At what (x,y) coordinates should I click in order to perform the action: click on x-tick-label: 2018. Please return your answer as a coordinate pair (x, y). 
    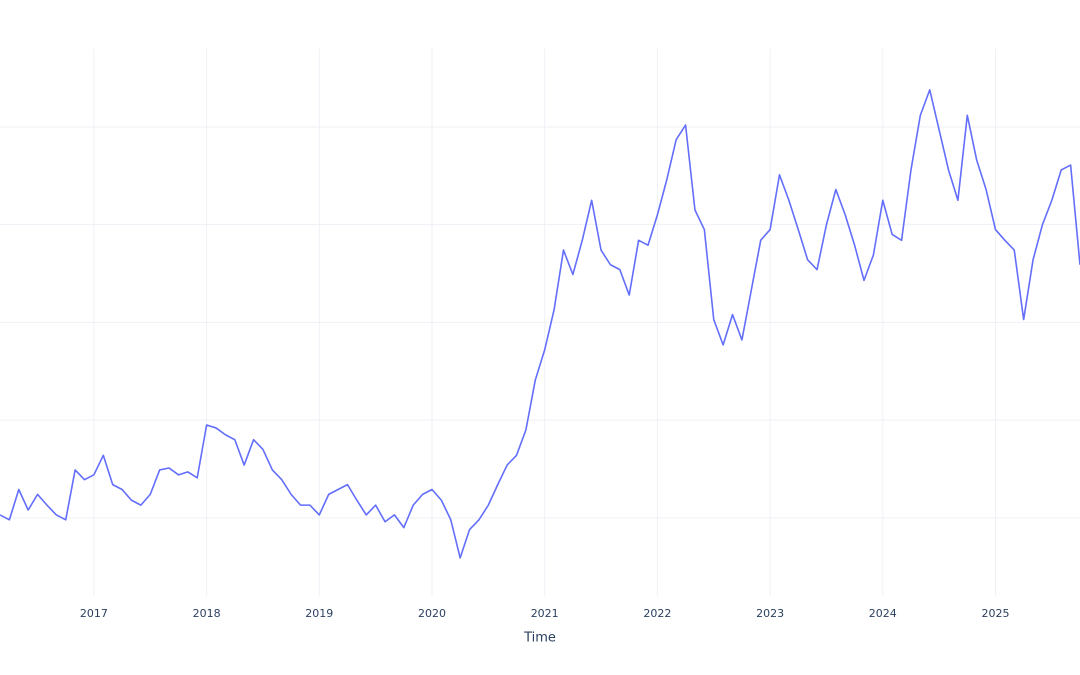
    Looking at the image, I should click on (207, 613).